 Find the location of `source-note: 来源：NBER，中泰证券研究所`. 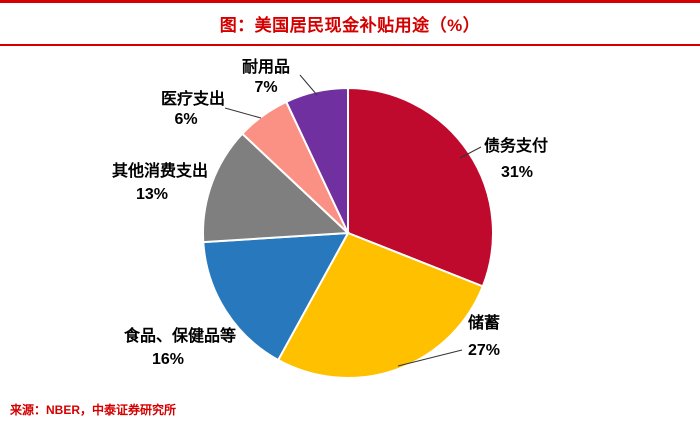

source-note: 来源：NBER，中泰证券研究所 is located at coordinates (93, 410).